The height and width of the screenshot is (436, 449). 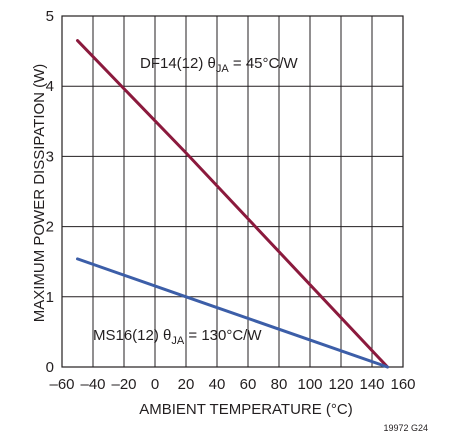 I want to click on y-tick-label: 1, so click(x=50, y=297).